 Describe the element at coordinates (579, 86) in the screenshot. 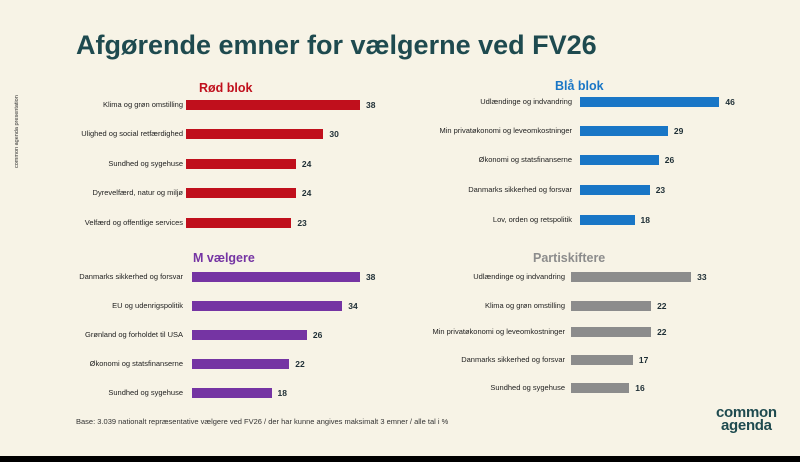

I see `chart-title: Blå blok` at that location.